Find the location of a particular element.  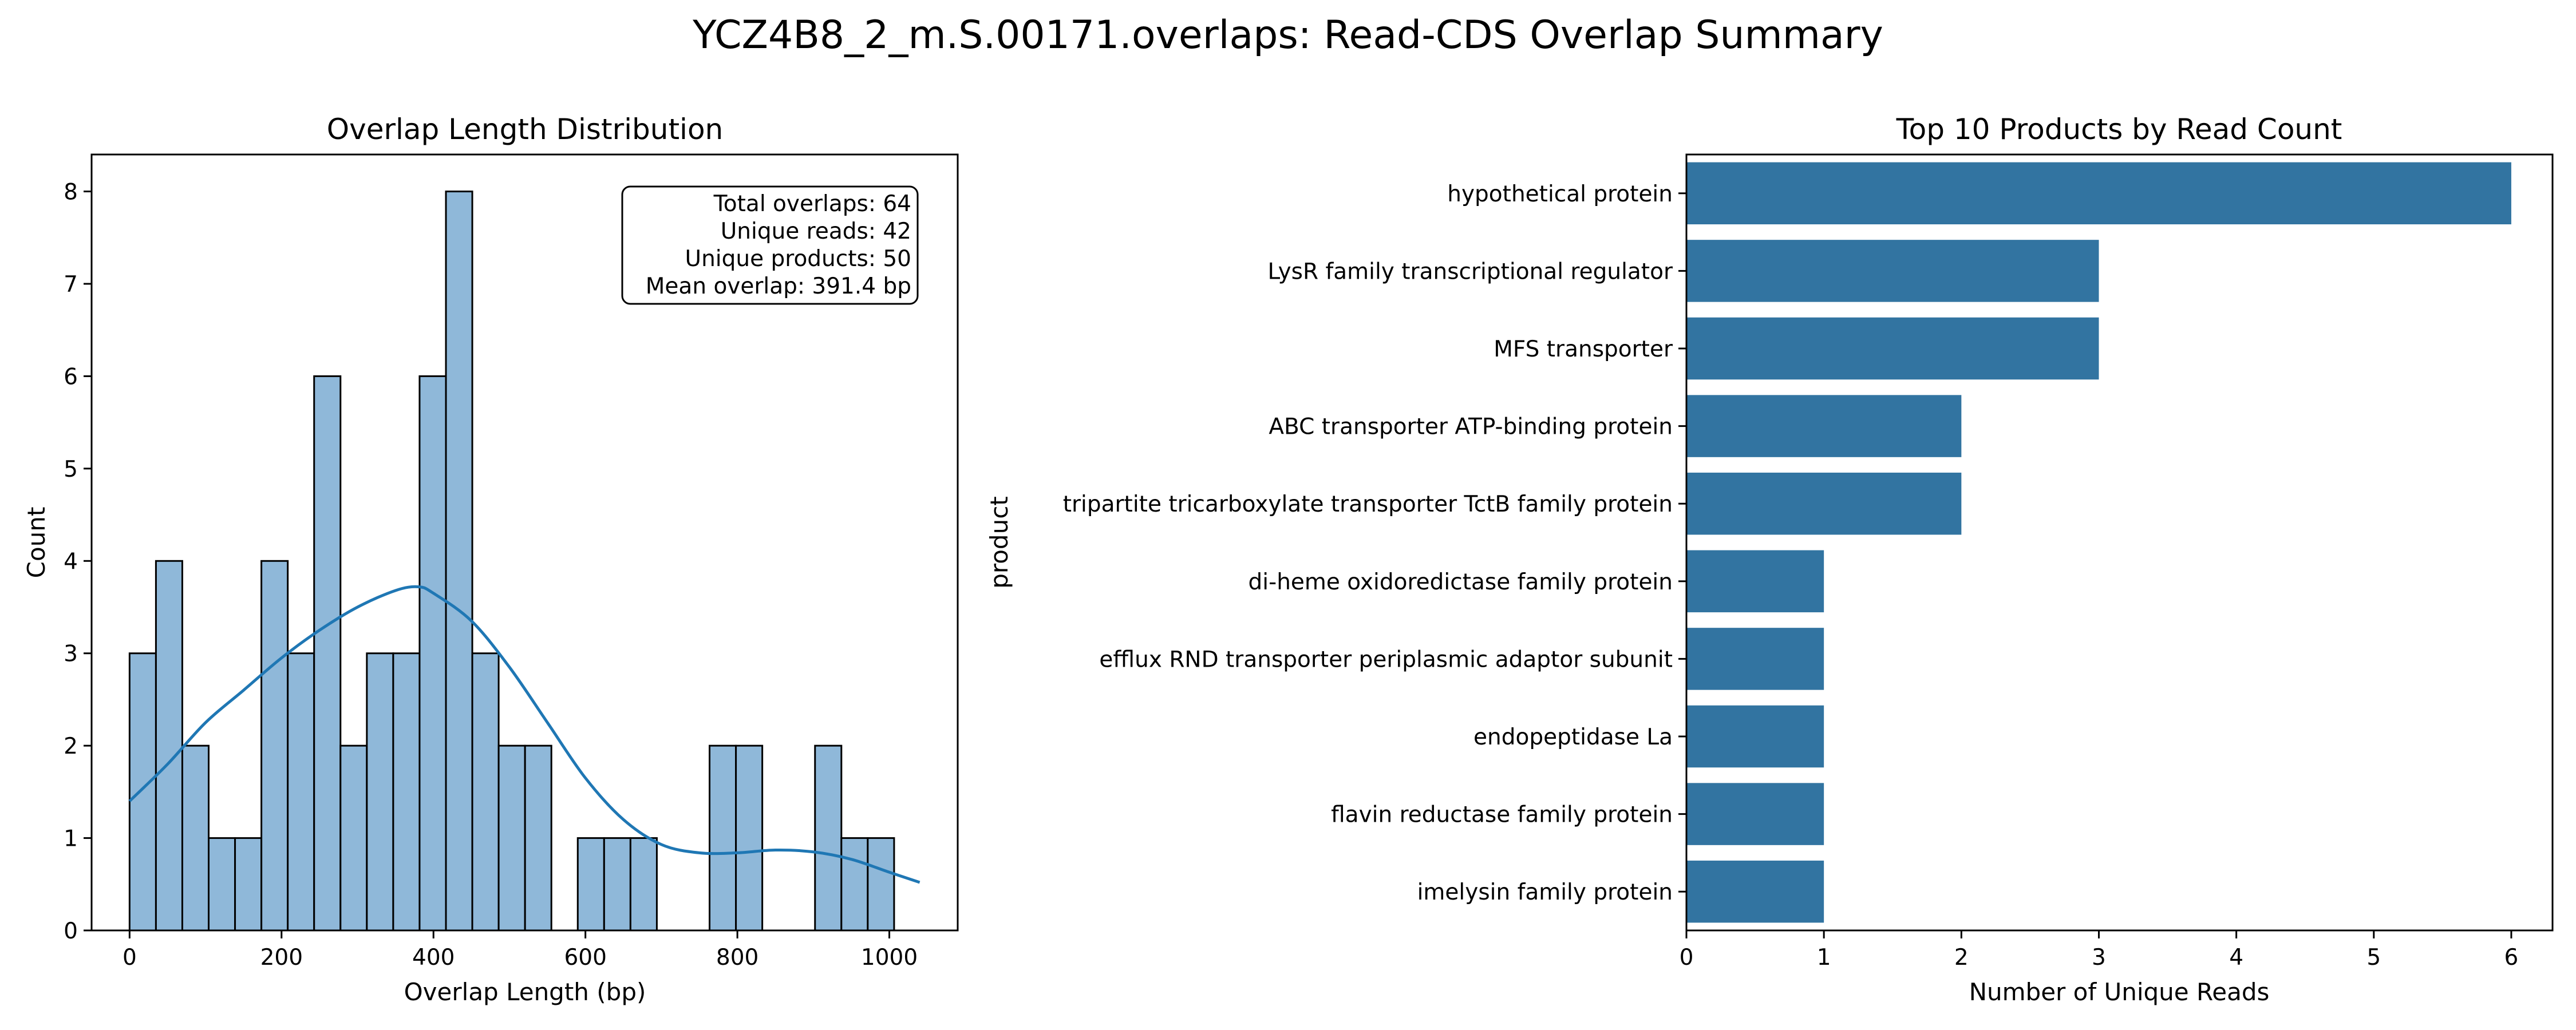

histogram-y-tick-label: 0 is located at coordinates (71, 931).